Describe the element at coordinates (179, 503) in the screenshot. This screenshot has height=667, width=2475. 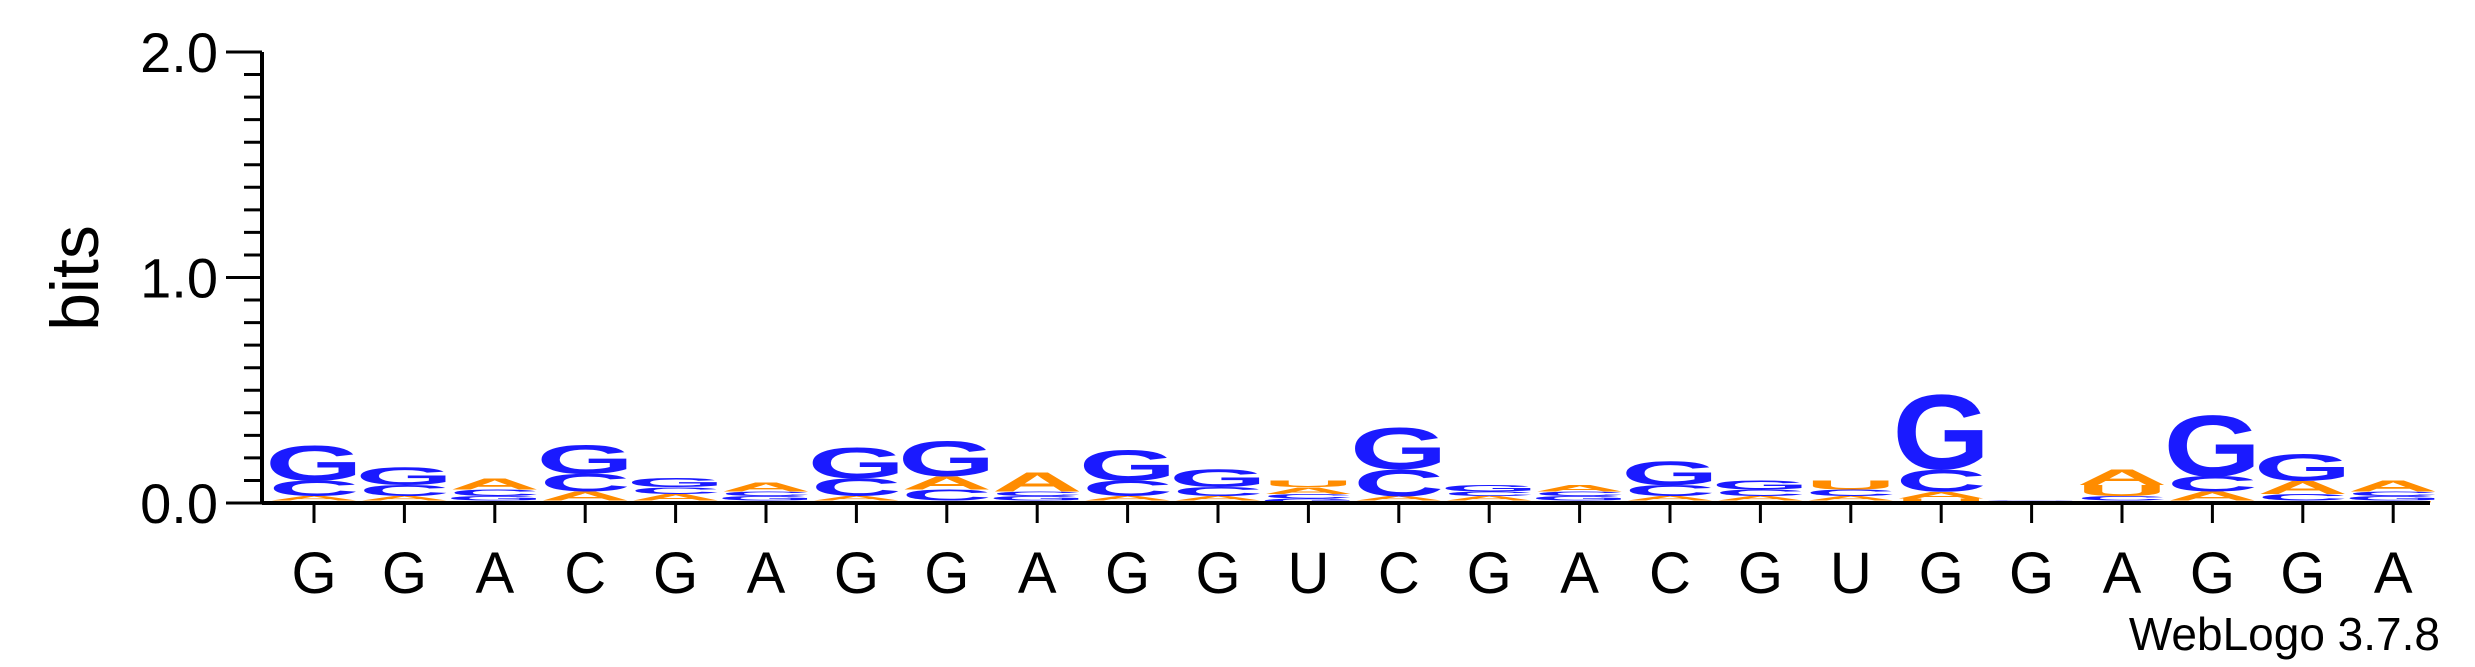
I see `y-tick-label: 0.0` at that location.